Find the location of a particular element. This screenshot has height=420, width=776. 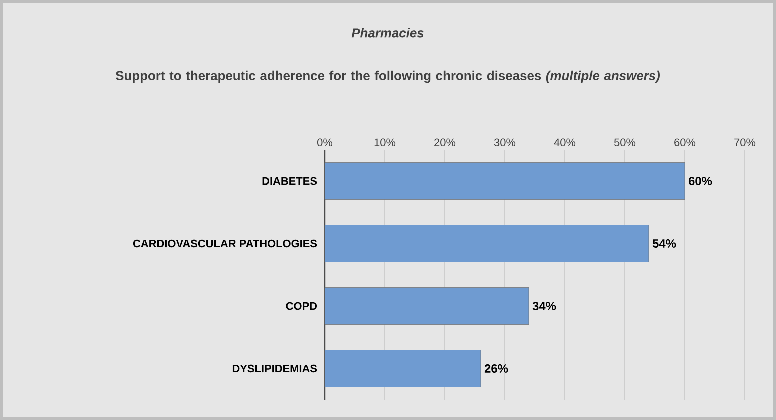

x-tick-label: 70% is located at coordinates (745, 142).